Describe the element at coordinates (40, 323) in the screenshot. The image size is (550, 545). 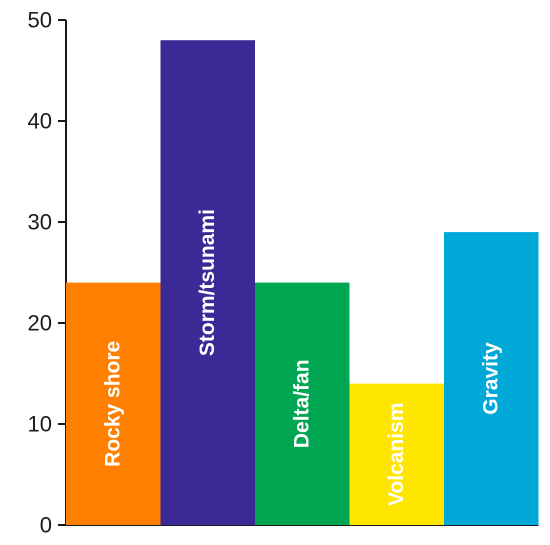
I see `y-tick-label: 20` at that location.